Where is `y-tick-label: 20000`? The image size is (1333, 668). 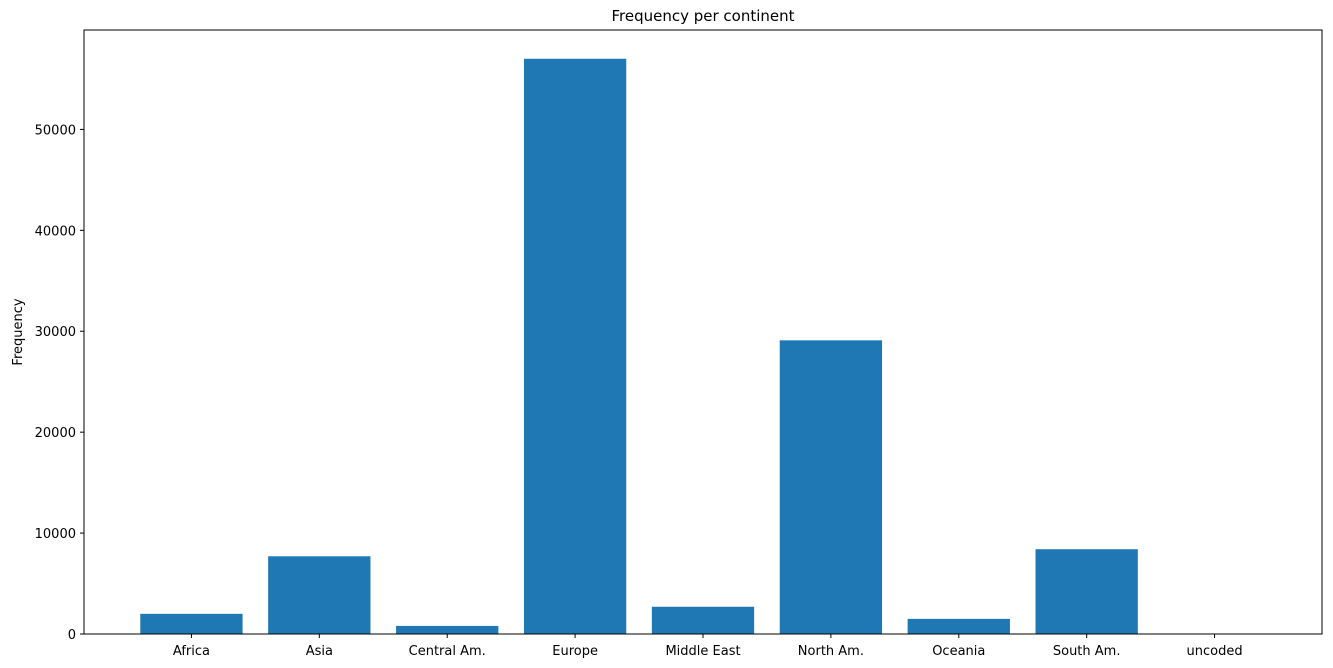
y-tick-label: 20000 is located at coordinates (55, 433).